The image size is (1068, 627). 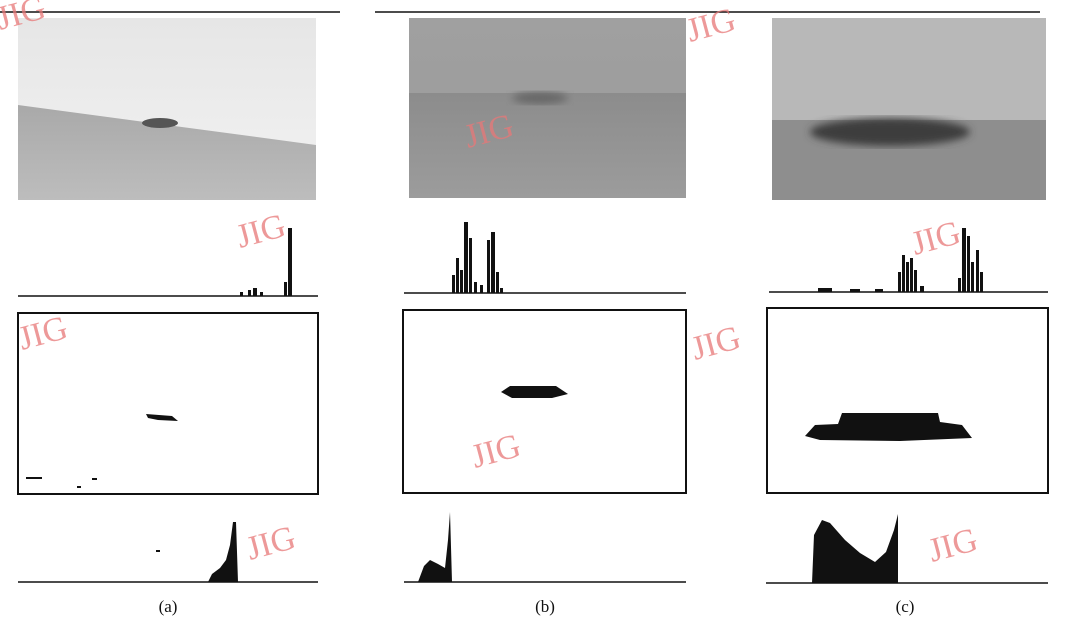 I want to click on caption: (b), so click(x=545, y=606).